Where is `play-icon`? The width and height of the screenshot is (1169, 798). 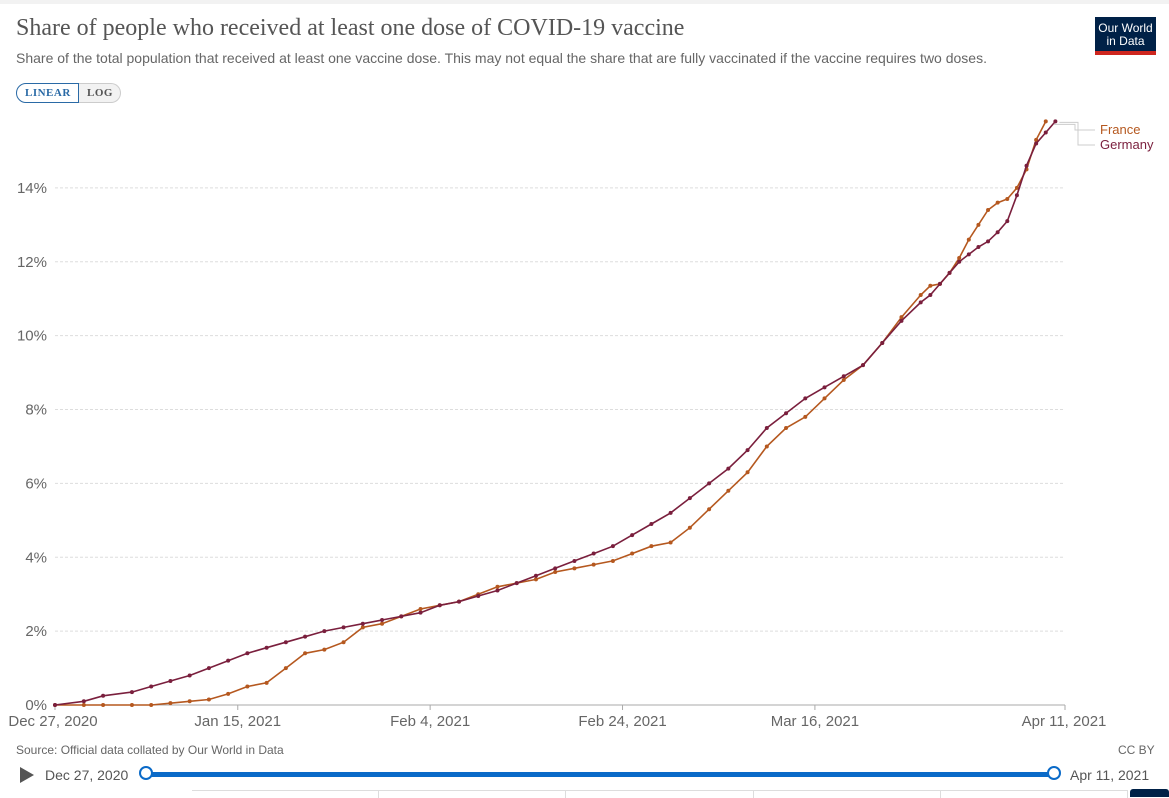
play-icon is located at coordinates (27, 775).